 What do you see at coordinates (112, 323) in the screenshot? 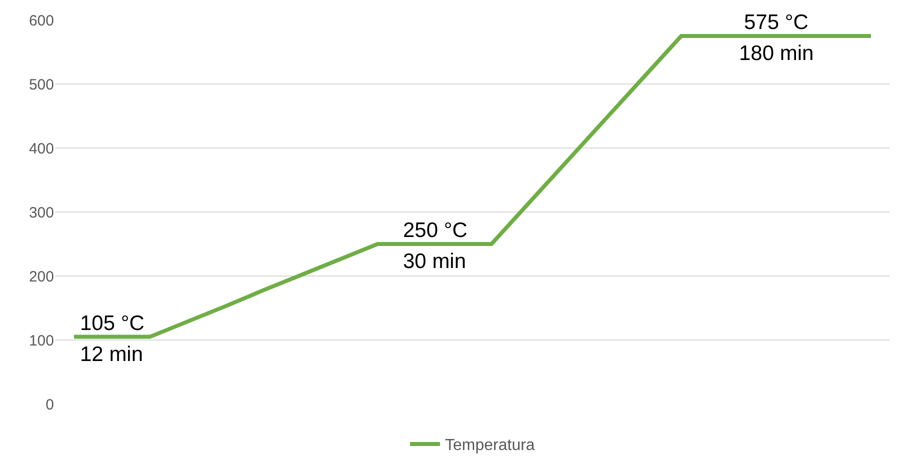
I see `annotation: 105 °C` at bounding box center [112, 323].